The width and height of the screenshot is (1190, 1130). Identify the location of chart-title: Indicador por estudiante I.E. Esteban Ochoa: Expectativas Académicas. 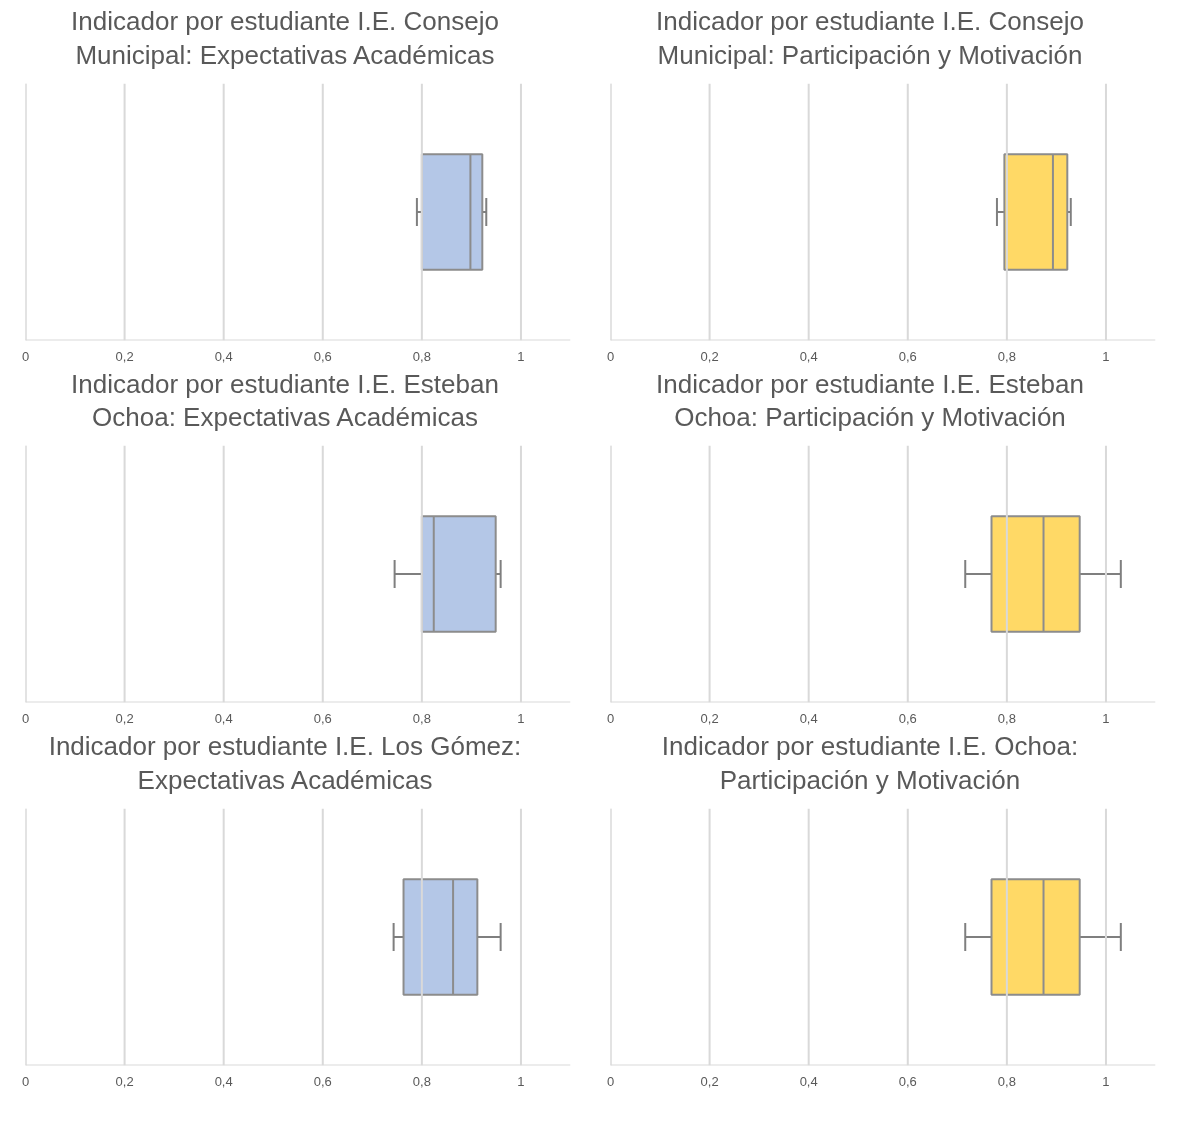
(285, 401).